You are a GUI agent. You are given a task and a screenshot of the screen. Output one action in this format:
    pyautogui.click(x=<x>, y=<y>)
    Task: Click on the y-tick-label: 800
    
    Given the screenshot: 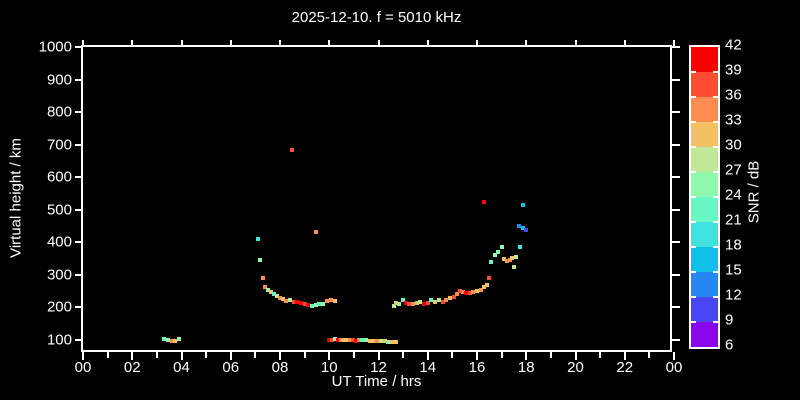 What is the action you would take?
    pyautogui.click(x=59, y=112)
    